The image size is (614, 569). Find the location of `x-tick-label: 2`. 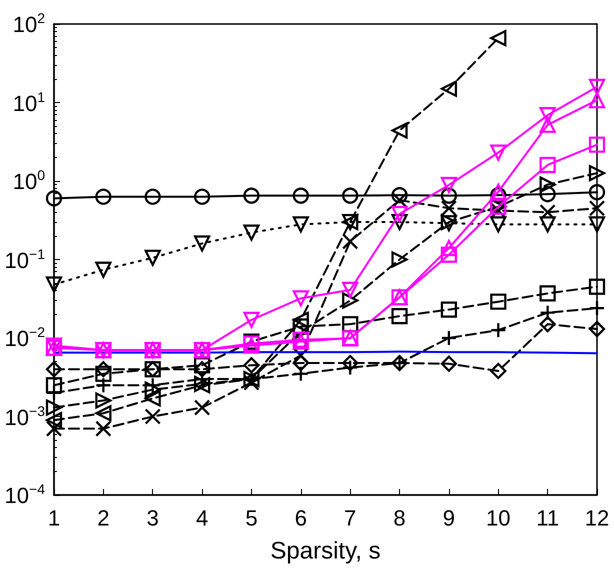

x-tick-label: 2 is located at coordinates (103, 518).